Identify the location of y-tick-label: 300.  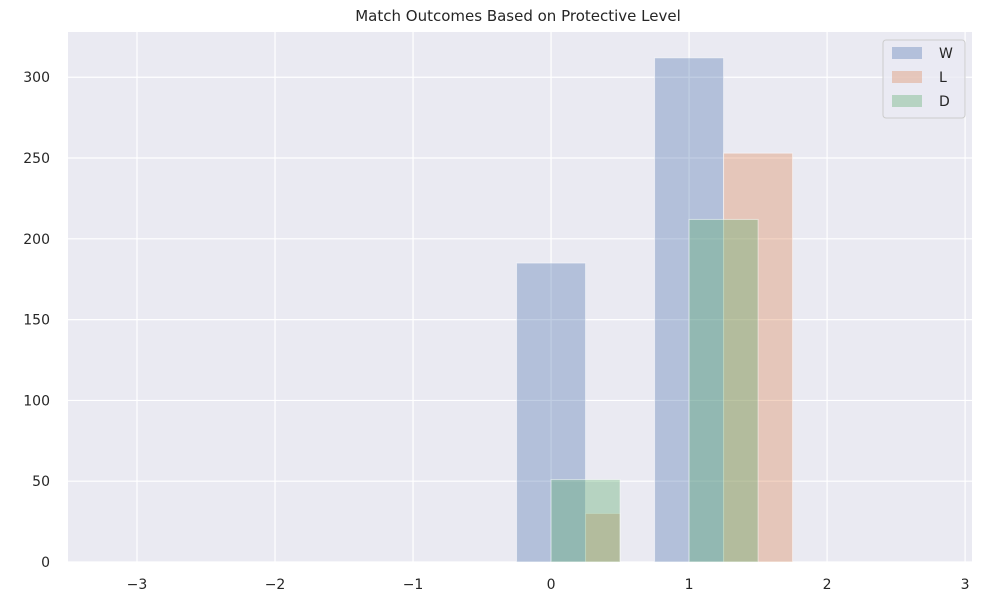
(36, 78).